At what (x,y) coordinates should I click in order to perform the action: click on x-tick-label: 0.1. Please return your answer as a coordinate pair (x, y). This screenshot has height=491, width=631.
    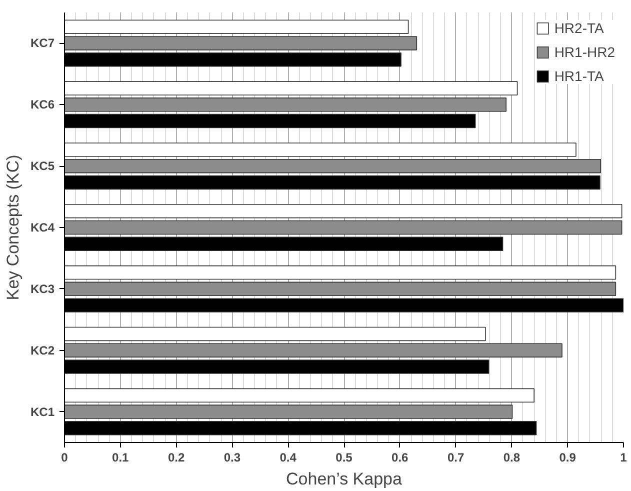
    Looking at the image, I should click on (121, 457).